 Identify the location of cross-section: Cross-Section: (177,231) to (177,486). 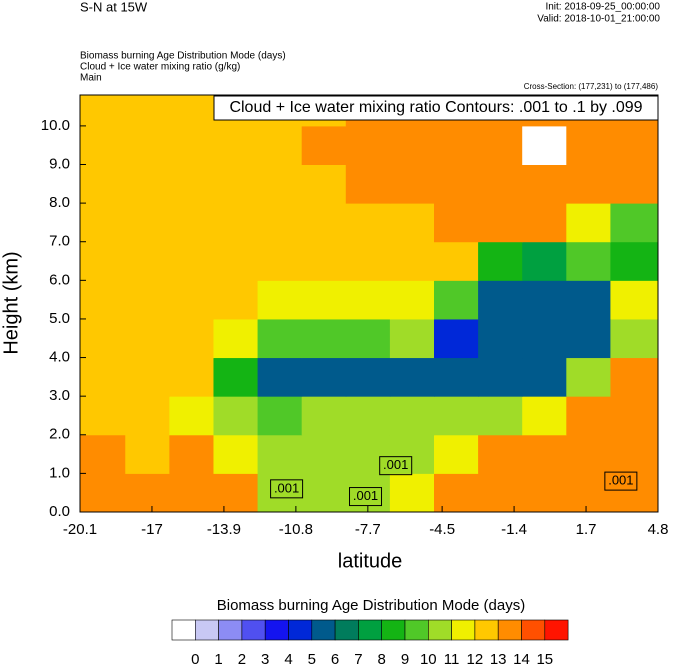
(591, 86).